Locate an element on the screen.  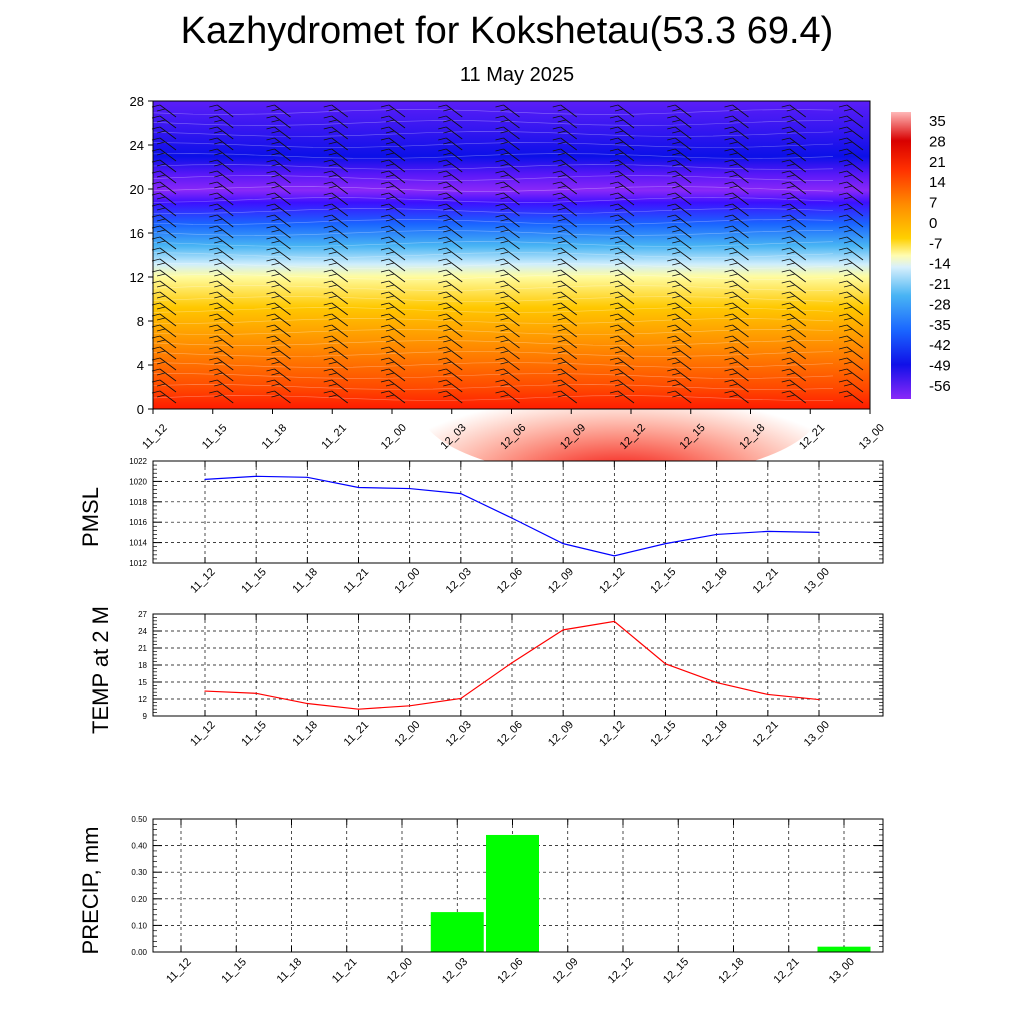
x-tick-label: 11_18 is located at coordinates (305, 734).